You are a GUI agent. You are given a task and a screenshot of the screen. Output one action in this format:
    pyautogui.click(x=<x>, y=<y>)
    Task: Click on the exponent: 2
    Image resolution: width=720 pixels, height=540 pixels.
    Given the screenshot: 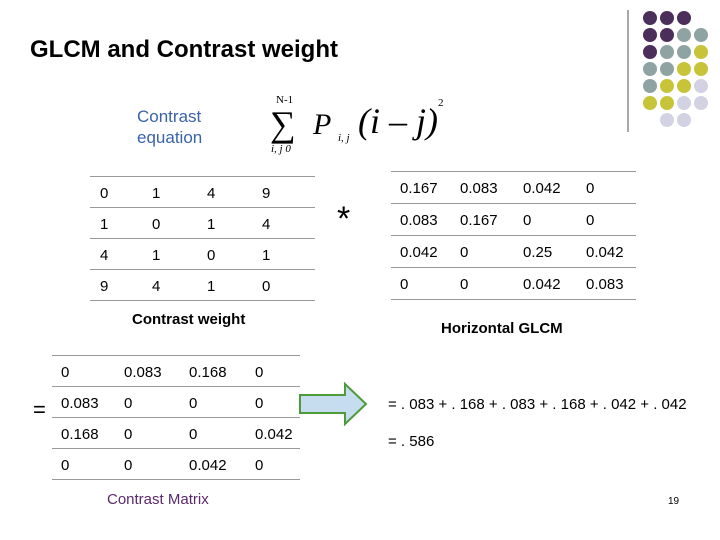 What is the action you would take?
    pyautogui.click(x=441, y=103)
    